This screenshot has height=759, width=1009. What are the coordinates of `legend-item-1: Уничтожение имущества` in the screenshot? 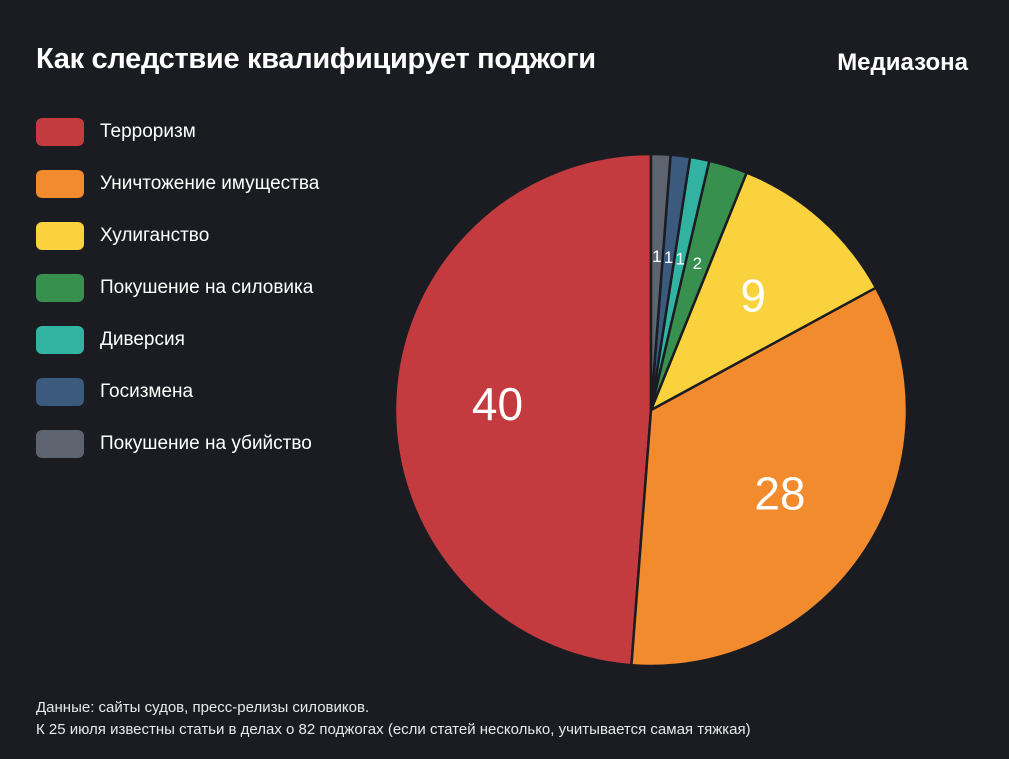 It's located at (177, 184).